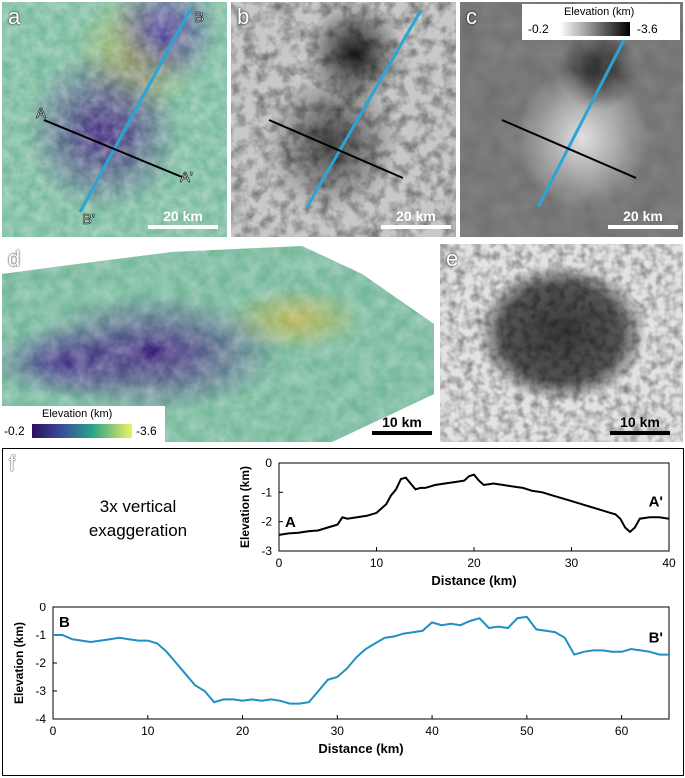 The height and width of the screenshot is (778, 685). What do you see at coordinates (569, 149) in the screenshot?
I see `transect-a-line-c` at bounding box center [569, 149].